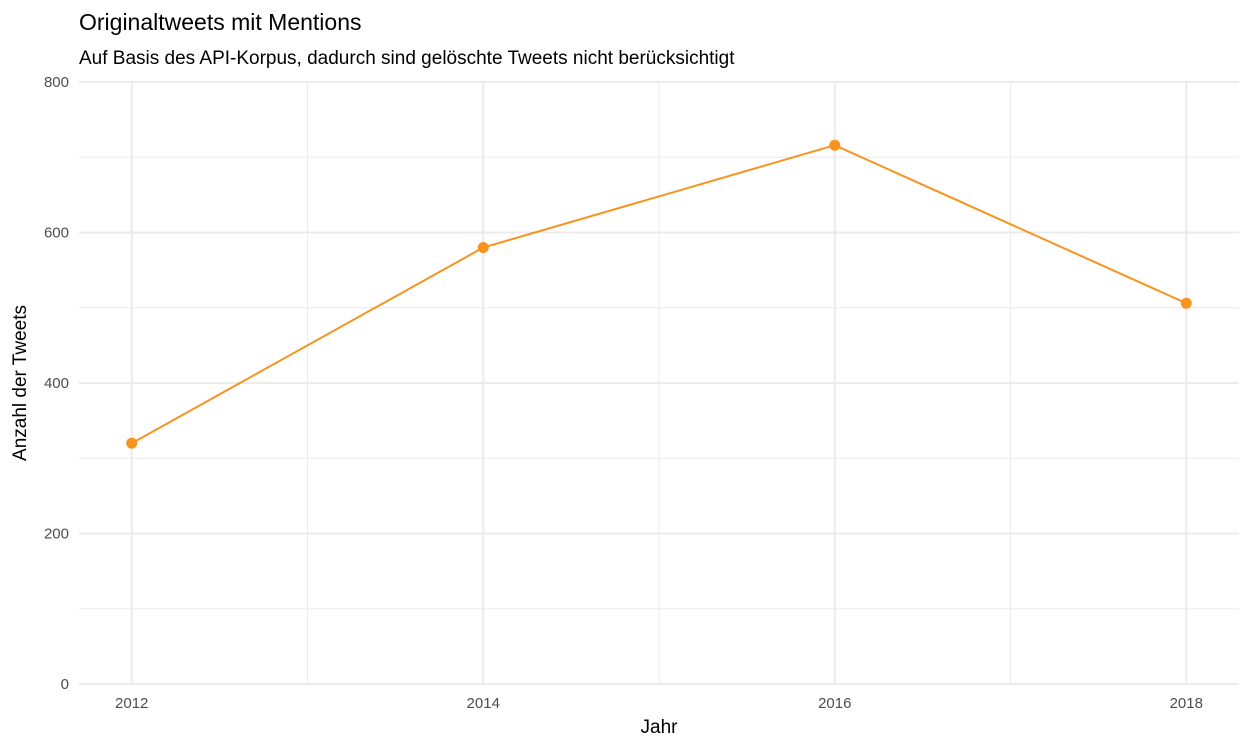 This screenshot has width=1250, height=750. I want to click on x-axis-title: Jahr, so click(660, 727).